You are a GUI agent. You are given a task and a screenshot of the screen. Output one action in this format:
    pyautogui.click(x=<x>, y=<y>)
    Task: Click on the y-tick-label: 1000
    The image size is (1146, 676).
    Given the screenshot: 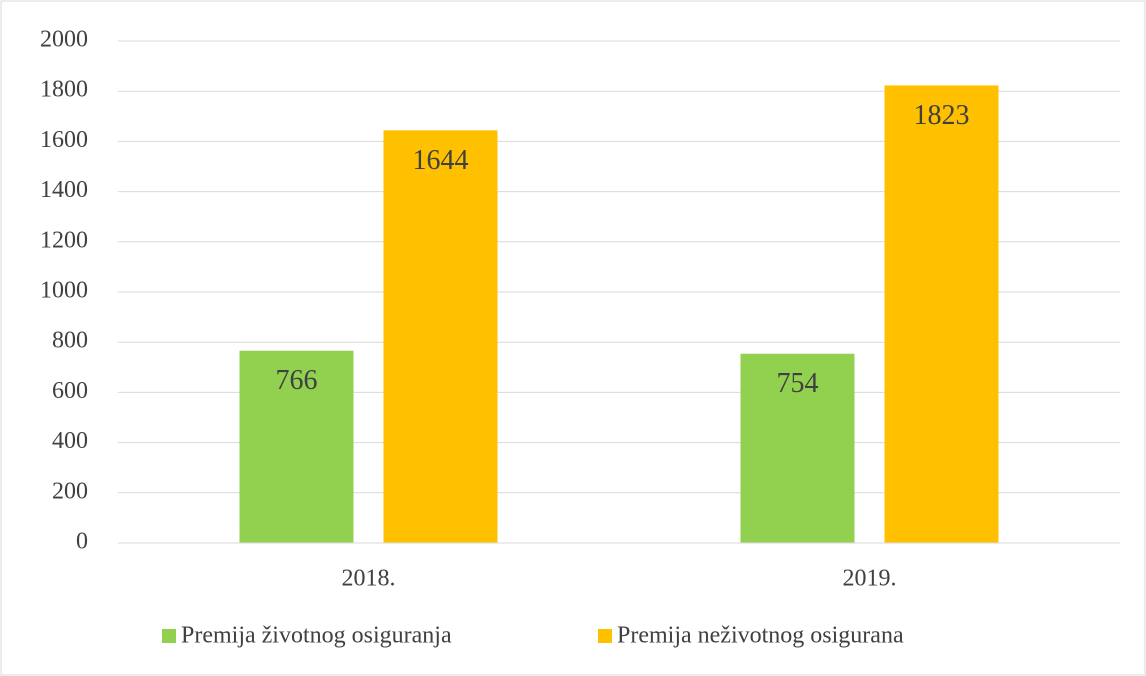 What is the action you would take?
    pyautogui.click(x=64, y=291)
    